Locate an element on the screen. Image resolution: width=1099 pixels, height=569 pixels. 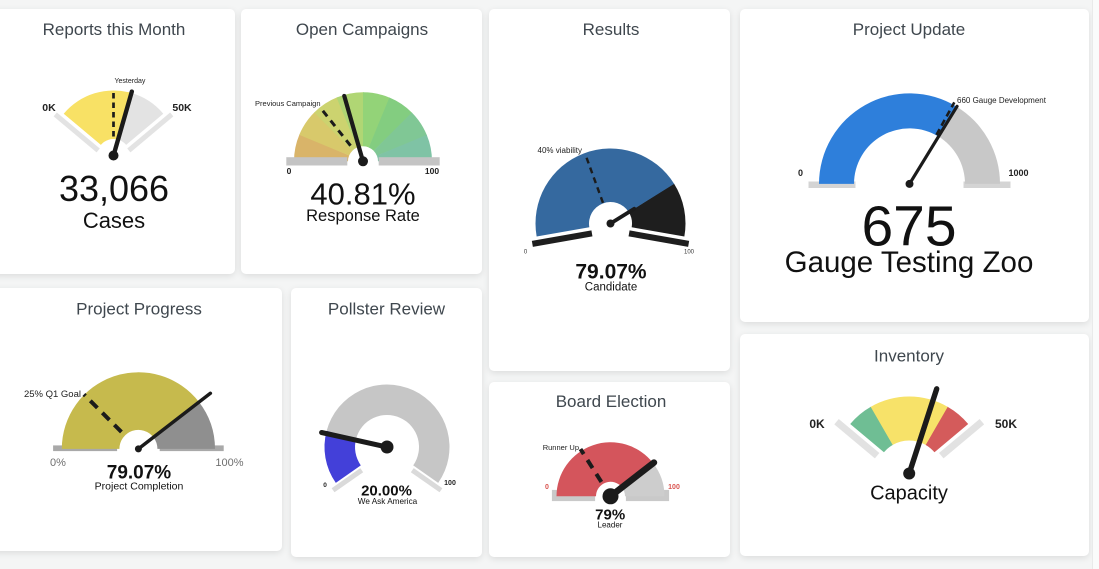
svg-text: We Ask America is located at coordinates (388, 501).